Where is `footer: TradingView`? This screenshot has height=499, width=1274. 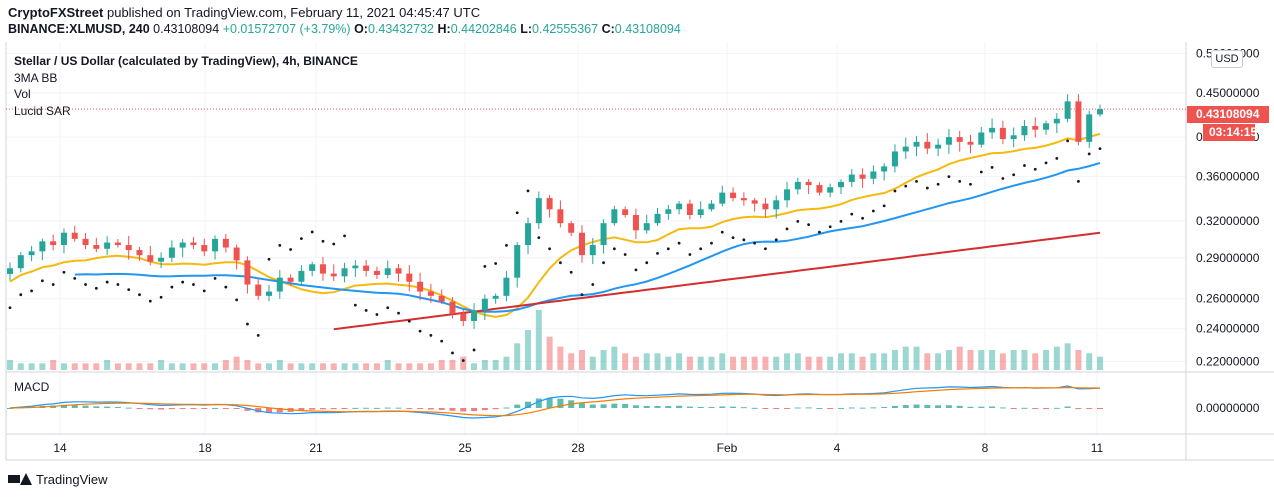 footer: TradingView is located at coordinates (58, 479).